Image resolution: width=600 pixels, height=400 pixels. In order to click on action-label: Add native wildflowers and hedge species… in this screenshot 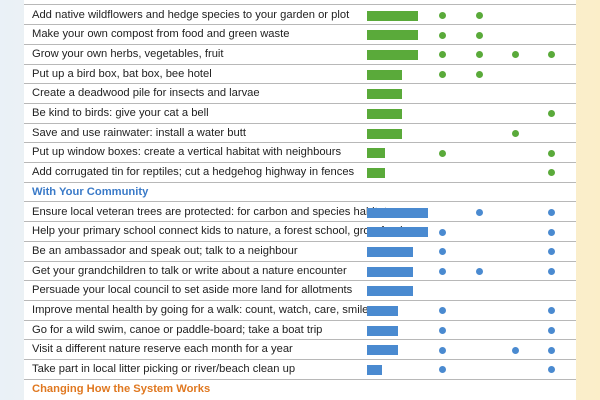, I will do `click(191, 14)`.